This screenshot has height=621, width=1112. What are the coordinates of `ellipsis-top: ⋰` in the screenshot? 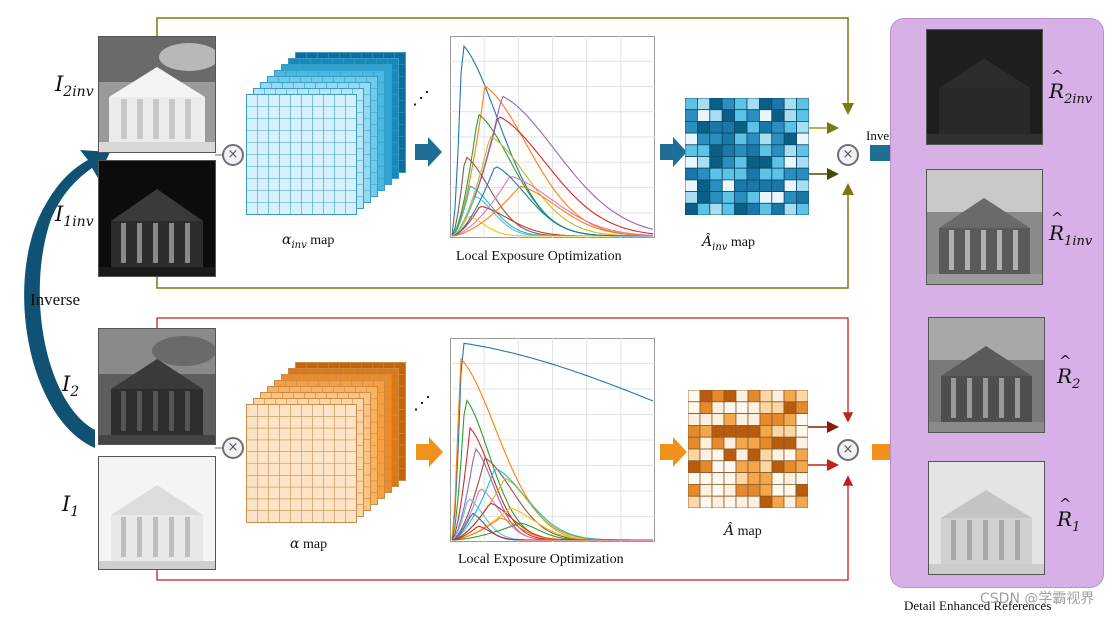 It's located at (421, 98).